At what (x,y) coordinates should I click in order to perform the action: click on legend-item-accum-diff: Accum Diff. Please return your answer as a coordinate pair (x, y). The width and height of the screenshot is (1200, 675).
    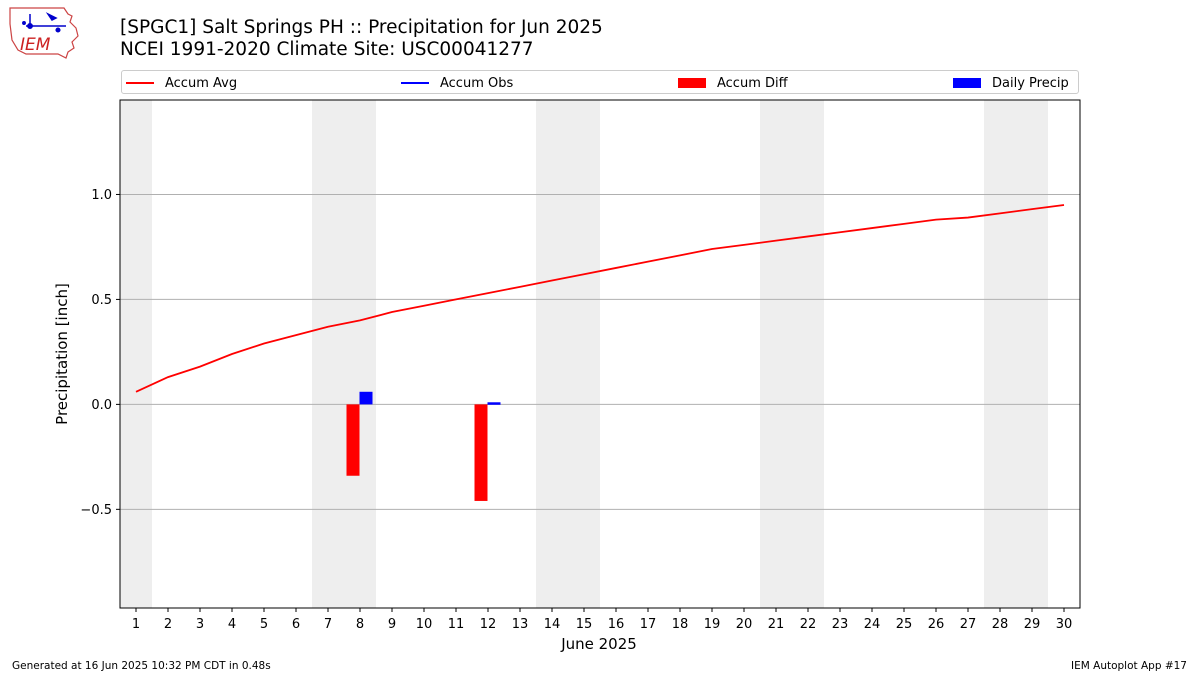
    Looking at the image, I should click on (733, 83).